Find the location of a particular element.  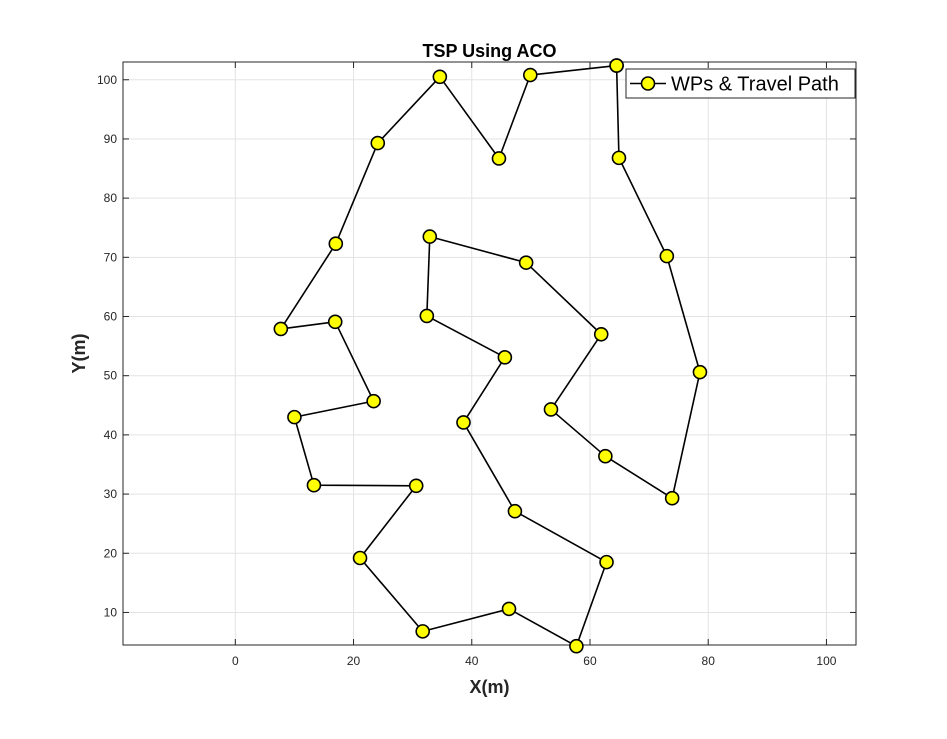

chart-title: TSP Using ACO is located at coordinates (489, 51).